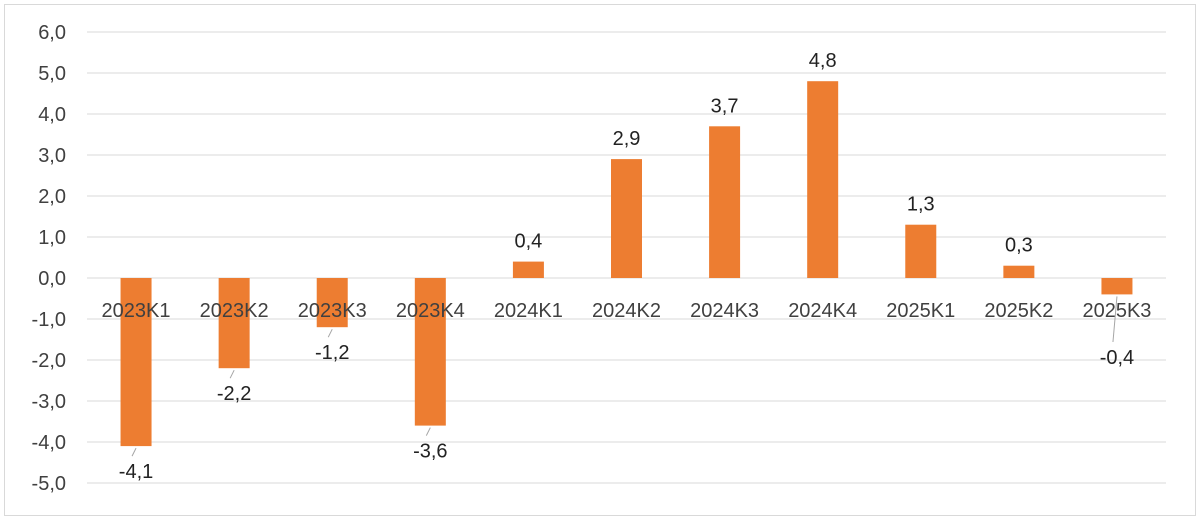  I want to click on data-label: 3,7, so click(725, 106).